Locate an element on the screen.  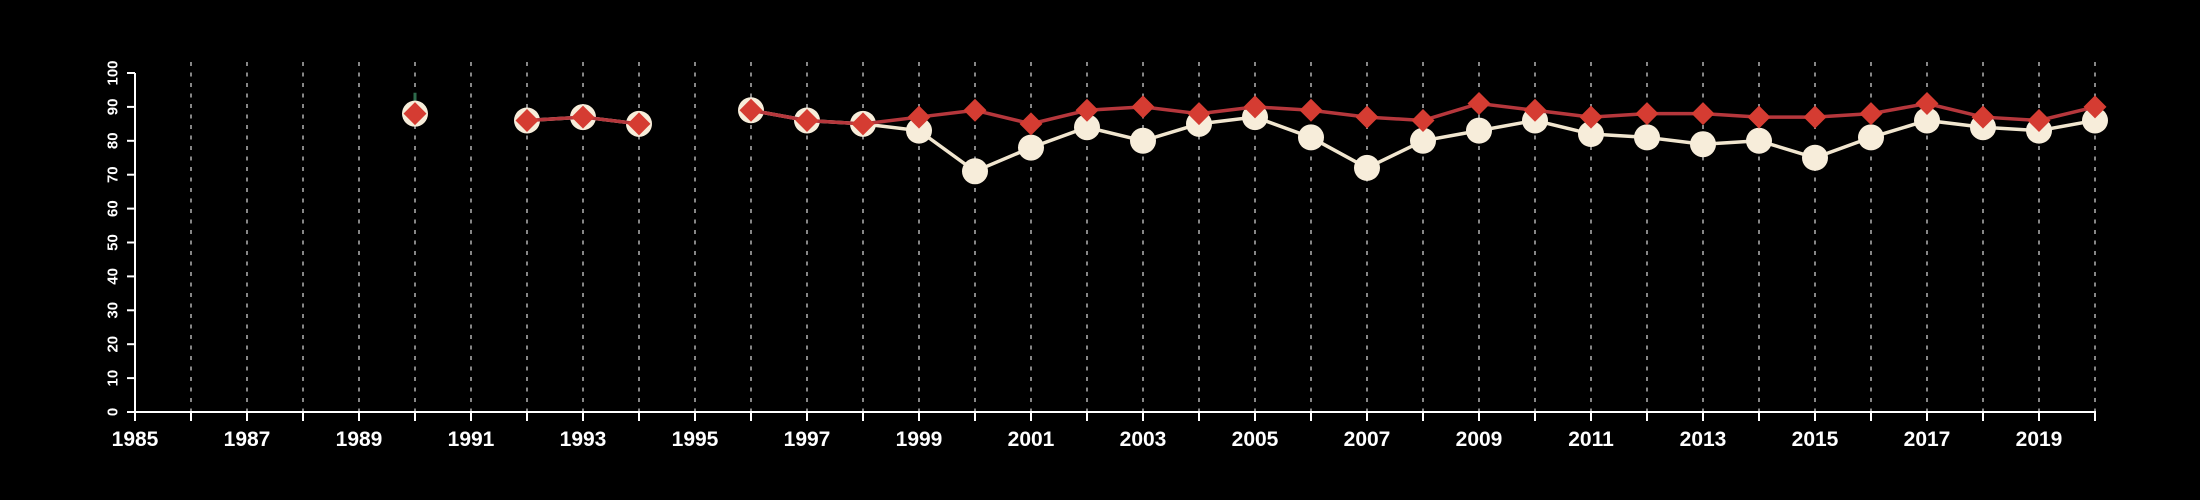
y-tick-label: 80 is located at coordinates (113, 140).